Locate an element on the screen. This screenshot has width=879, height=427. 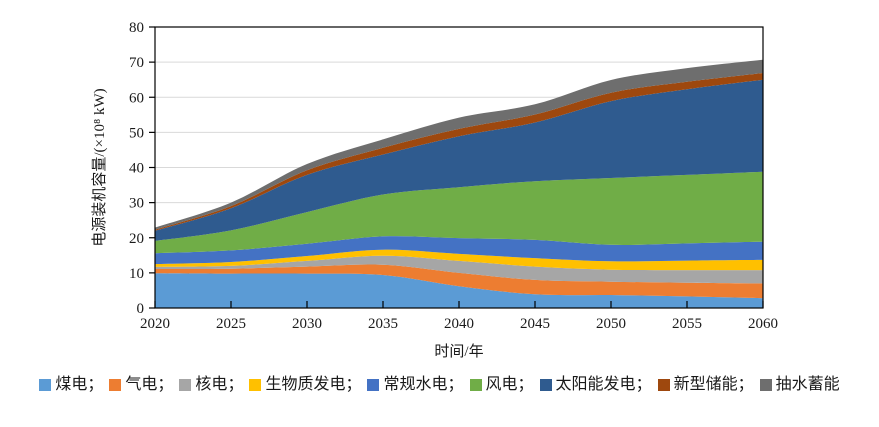
legend-item-wind: 风电； is located at coordinates (504, 384).